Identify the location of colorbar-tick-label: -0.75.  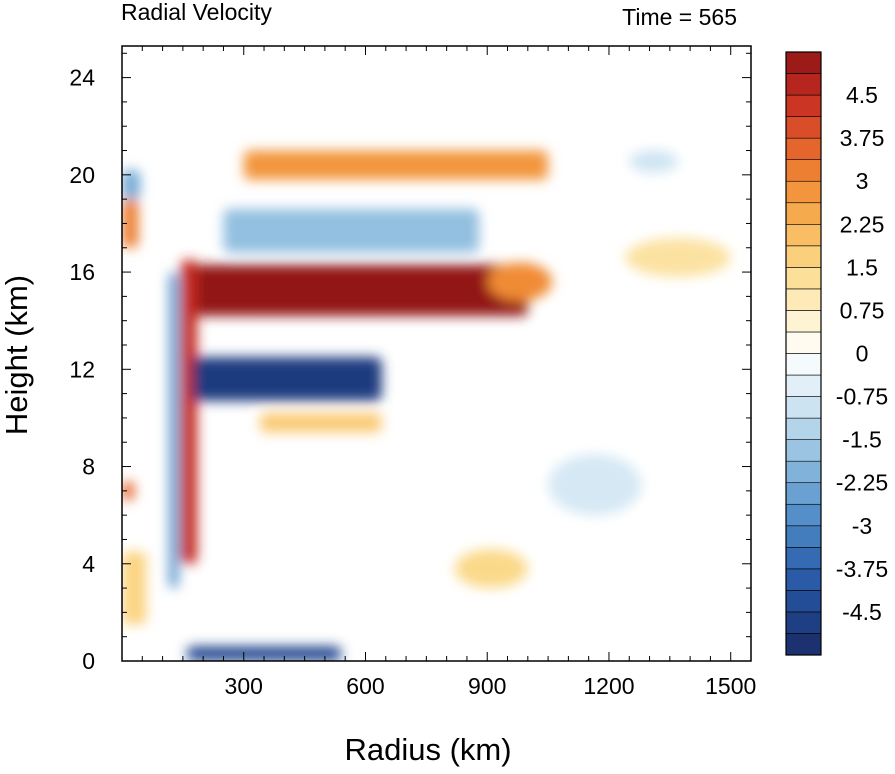
(862, 397).